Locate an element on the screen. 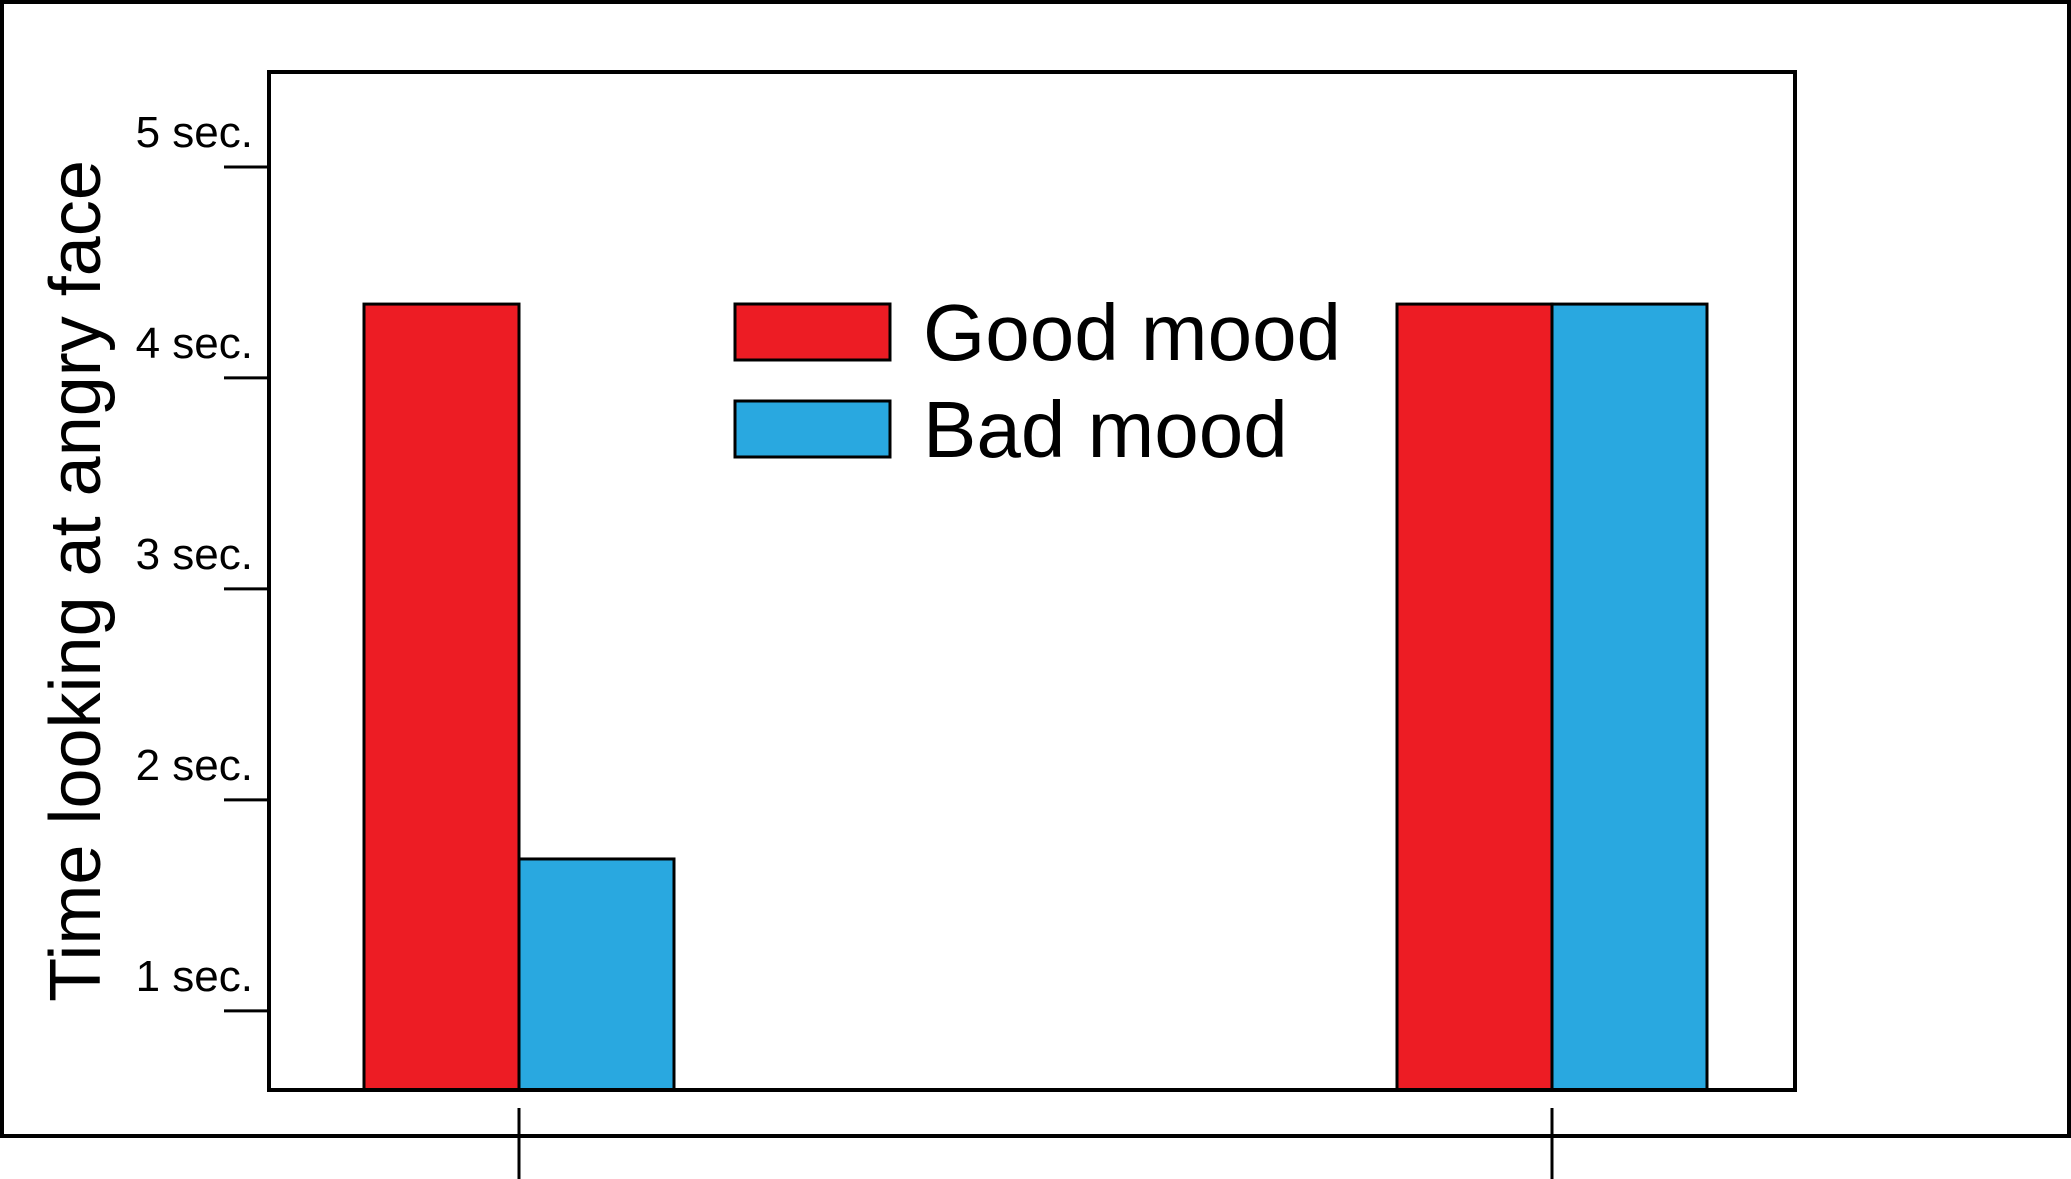  y-tick-label: 1 sec. is located at coordinates (194, 976).